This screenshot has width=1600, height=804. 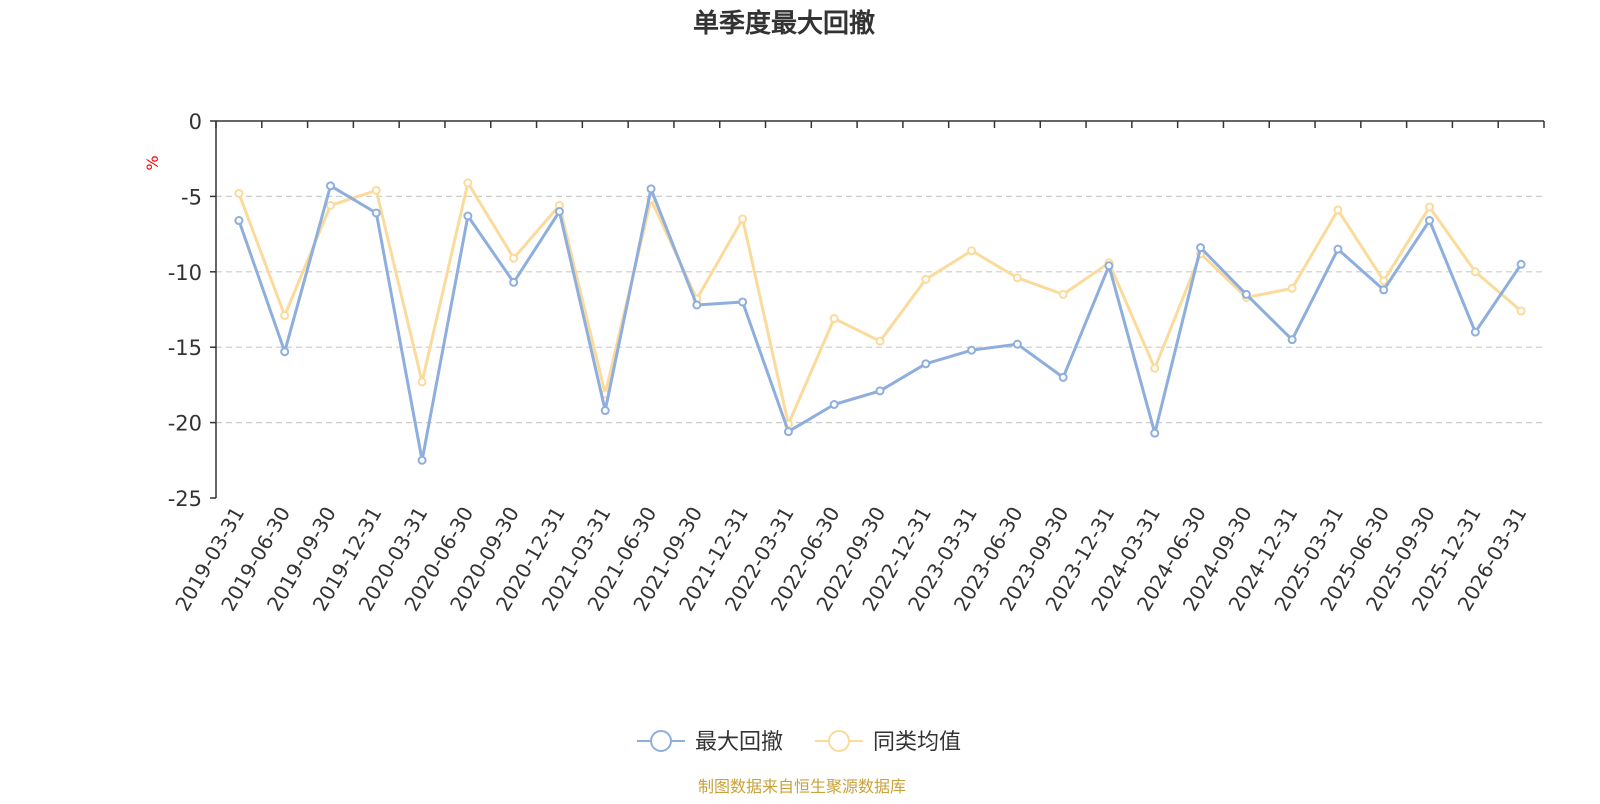 I want to click on legend-item-peer-average: 同类均值, so click(x=888, y=742).